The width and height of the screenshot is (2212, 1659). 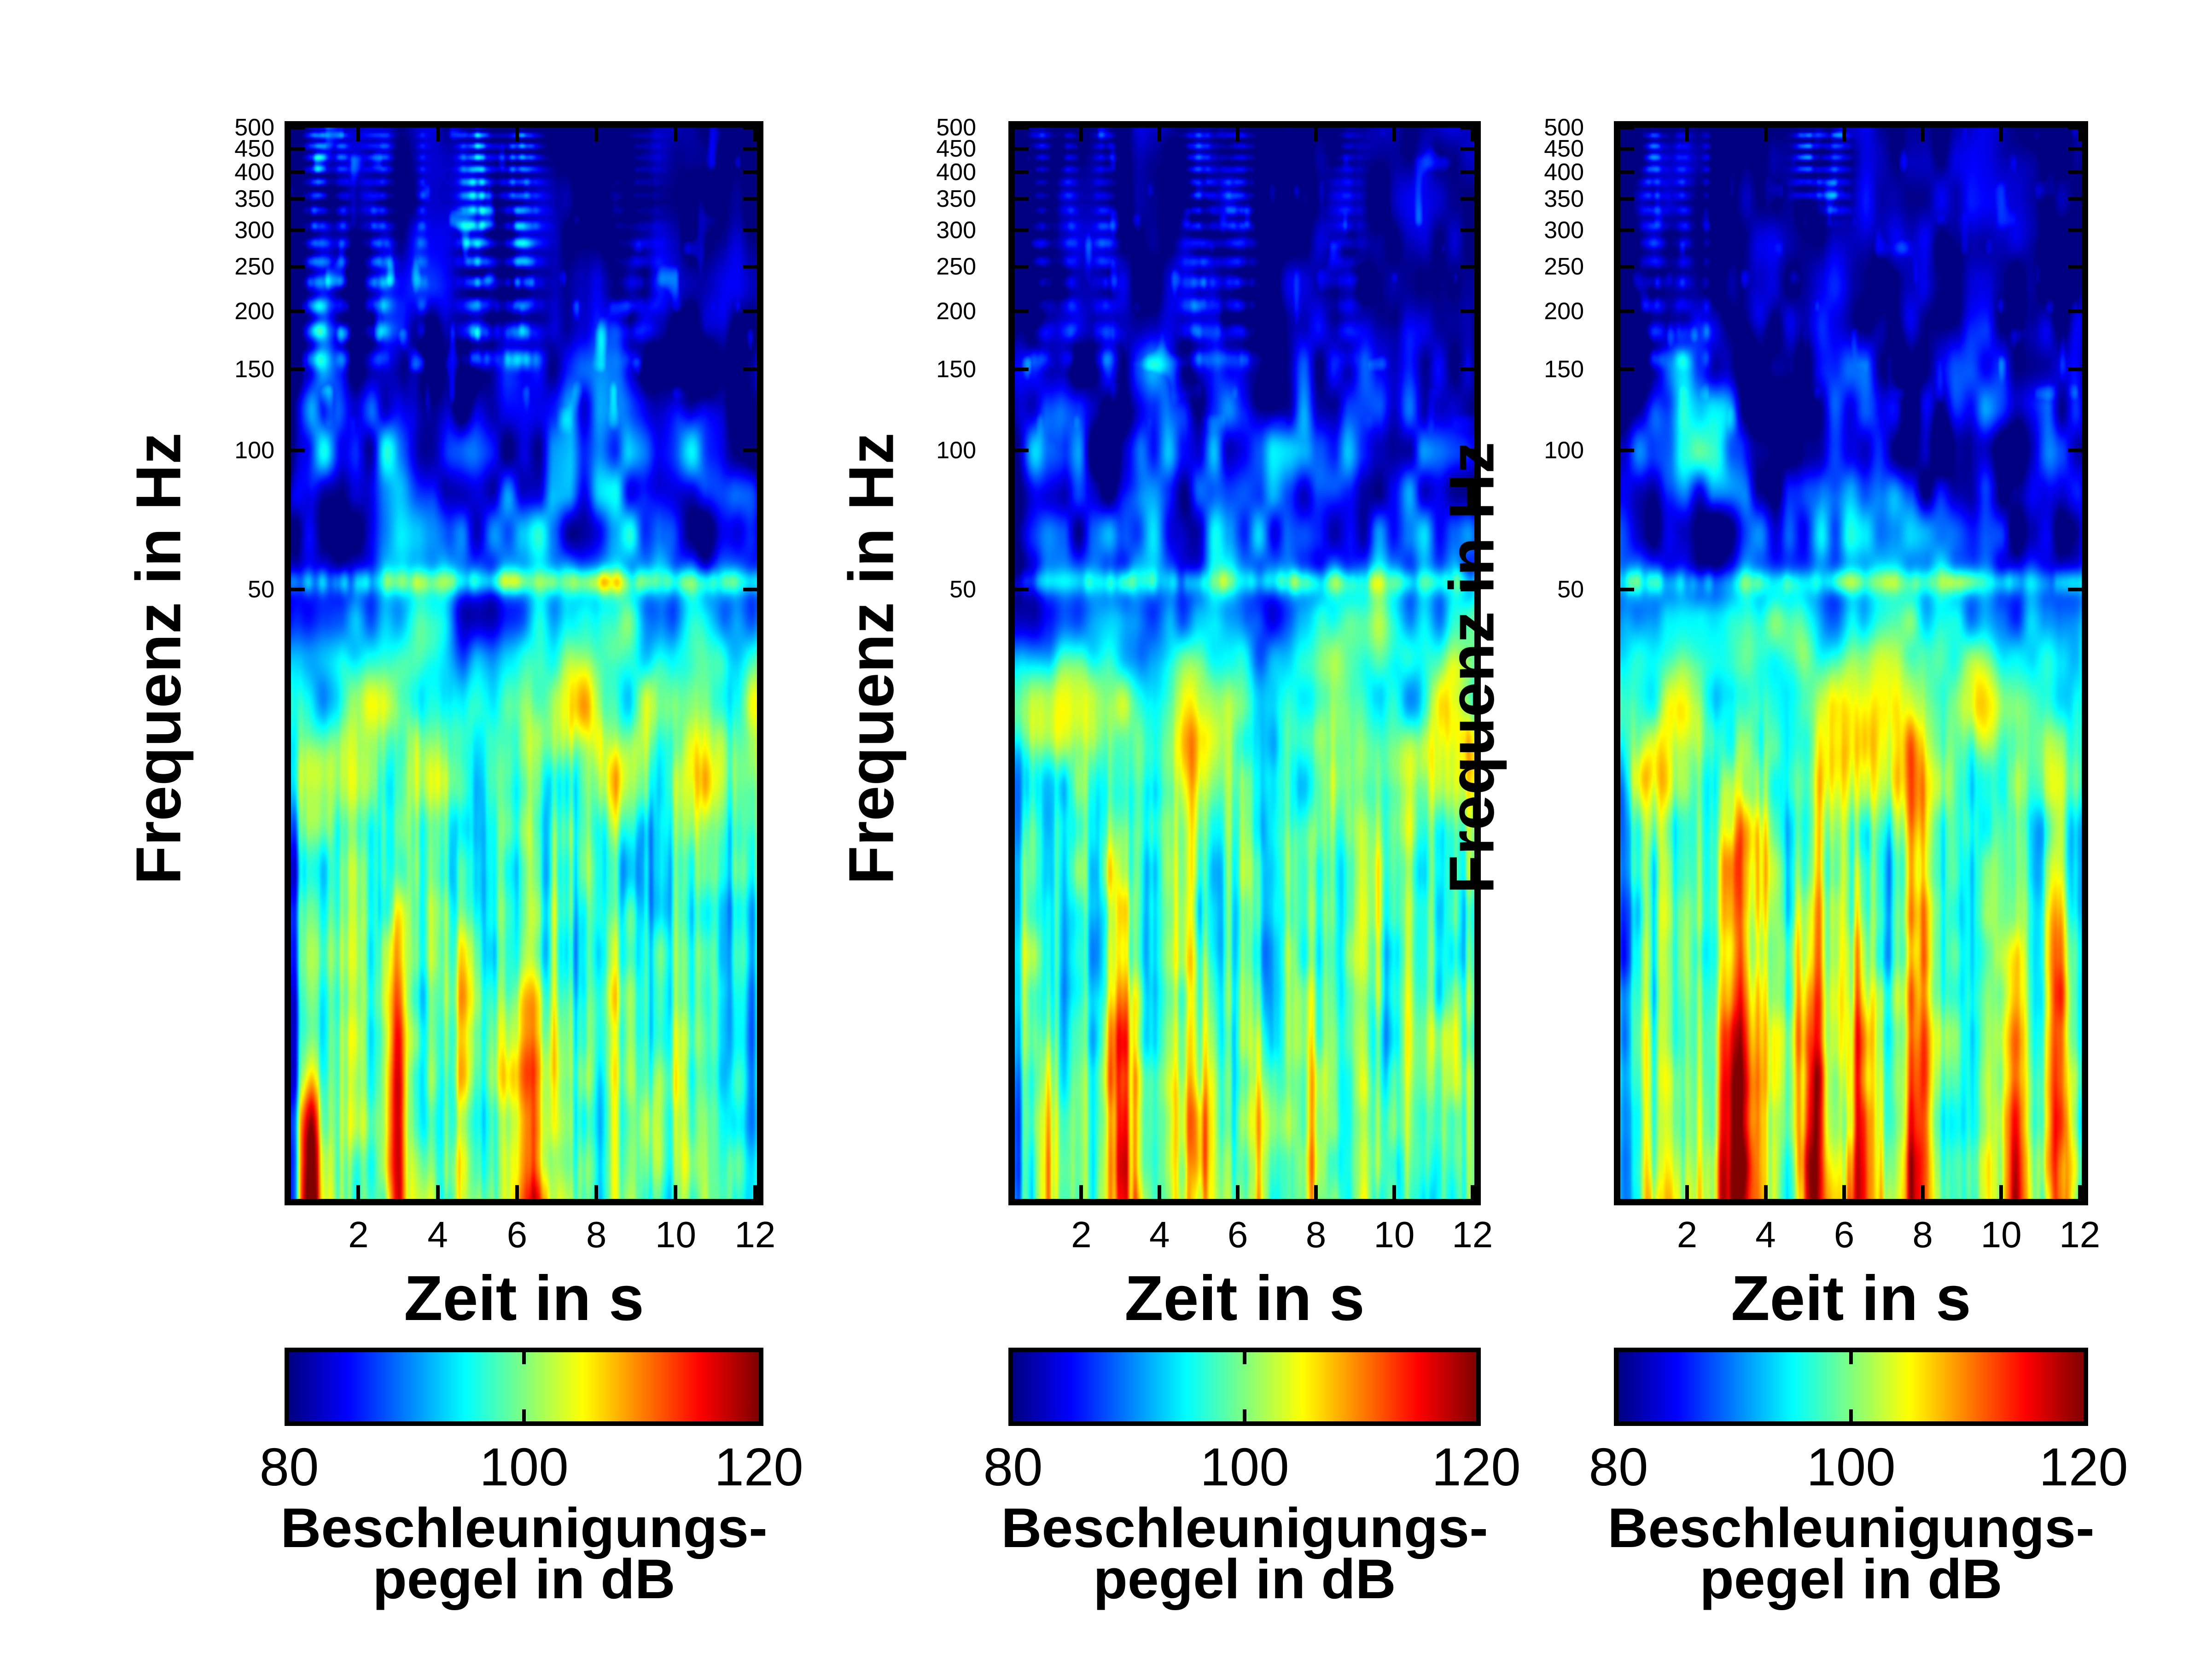 What do you see at coordinates (1564, 230) in the screenshot?
I see `y-tick-label: 300` at bounding box center [1564, 230].